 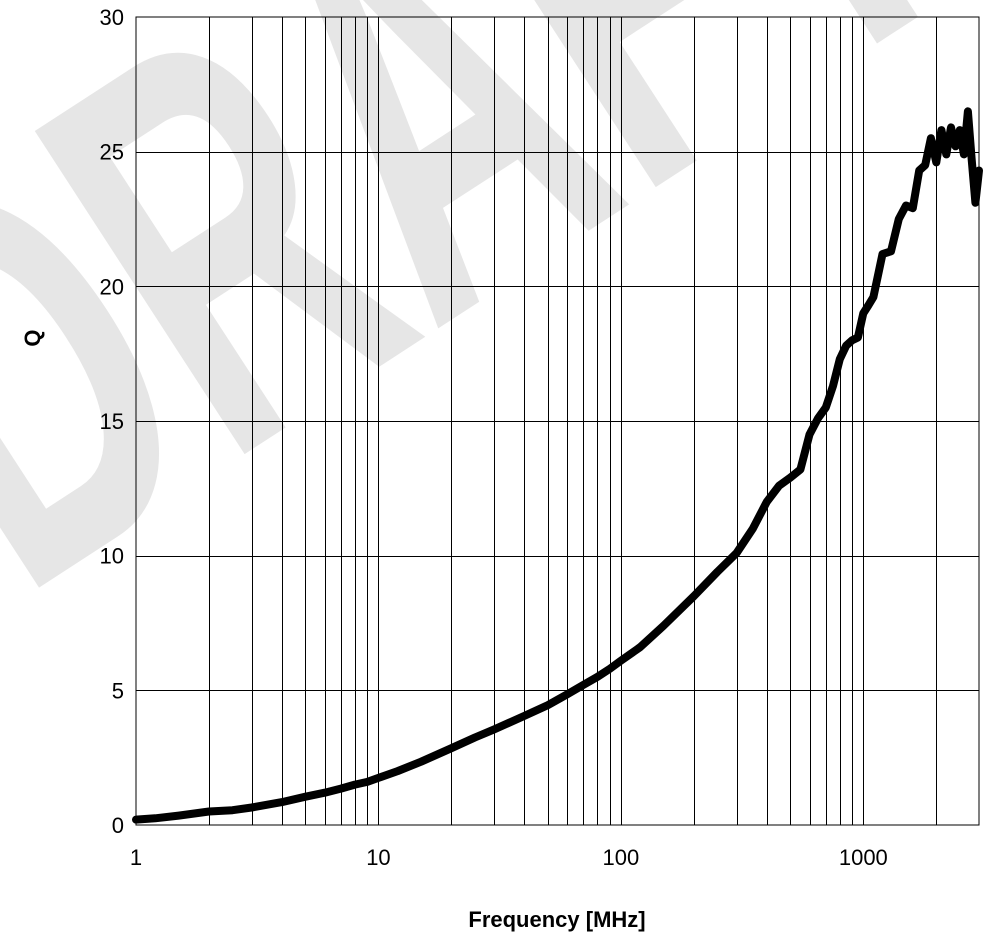 What do you see at coordinates (621, 857) in the screenshot?
I see `x-tick-label: 100` at bounding box center [621, 857].